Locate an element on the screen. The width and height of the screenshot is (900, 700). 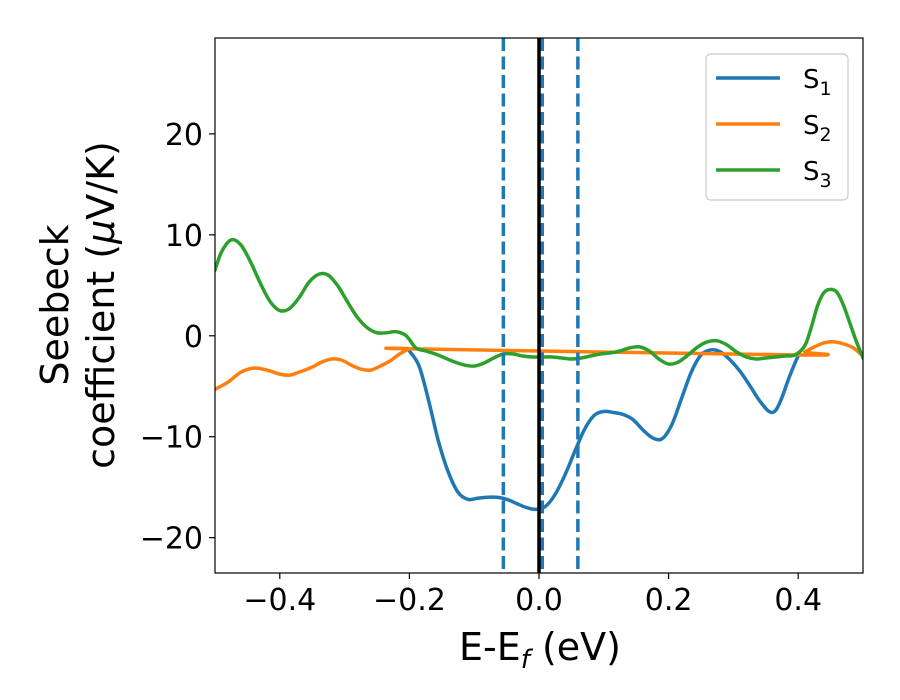
x-tick-label: 0.0 is located at coordinates (539, 600).